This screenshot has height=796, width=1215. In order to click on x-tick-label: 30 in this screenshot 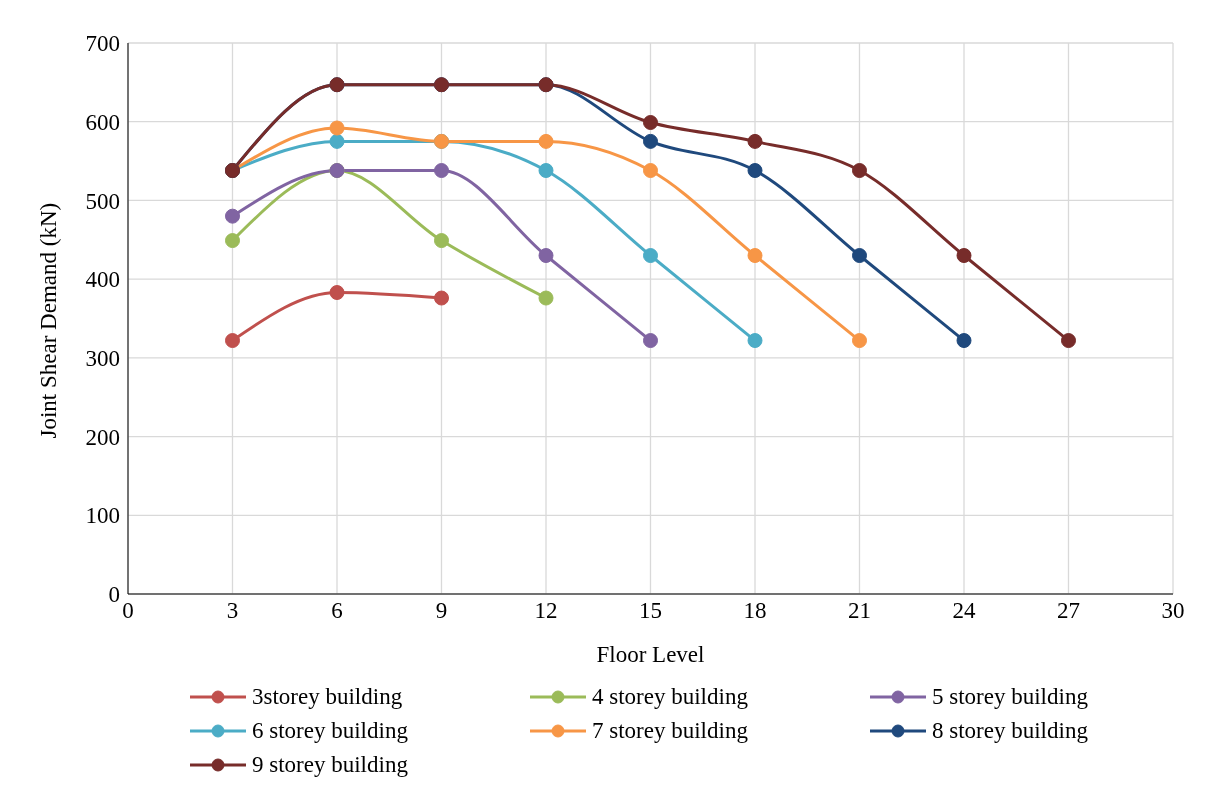, I will do `click(1173, 611)`.